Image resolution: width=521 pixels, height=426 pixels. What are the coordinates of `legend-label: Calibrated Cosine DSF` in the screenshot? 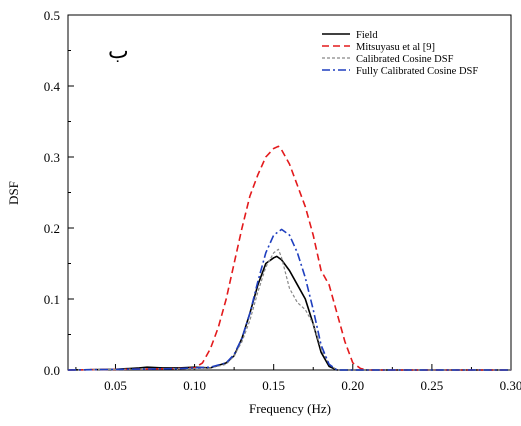 It's located at (405, 59).